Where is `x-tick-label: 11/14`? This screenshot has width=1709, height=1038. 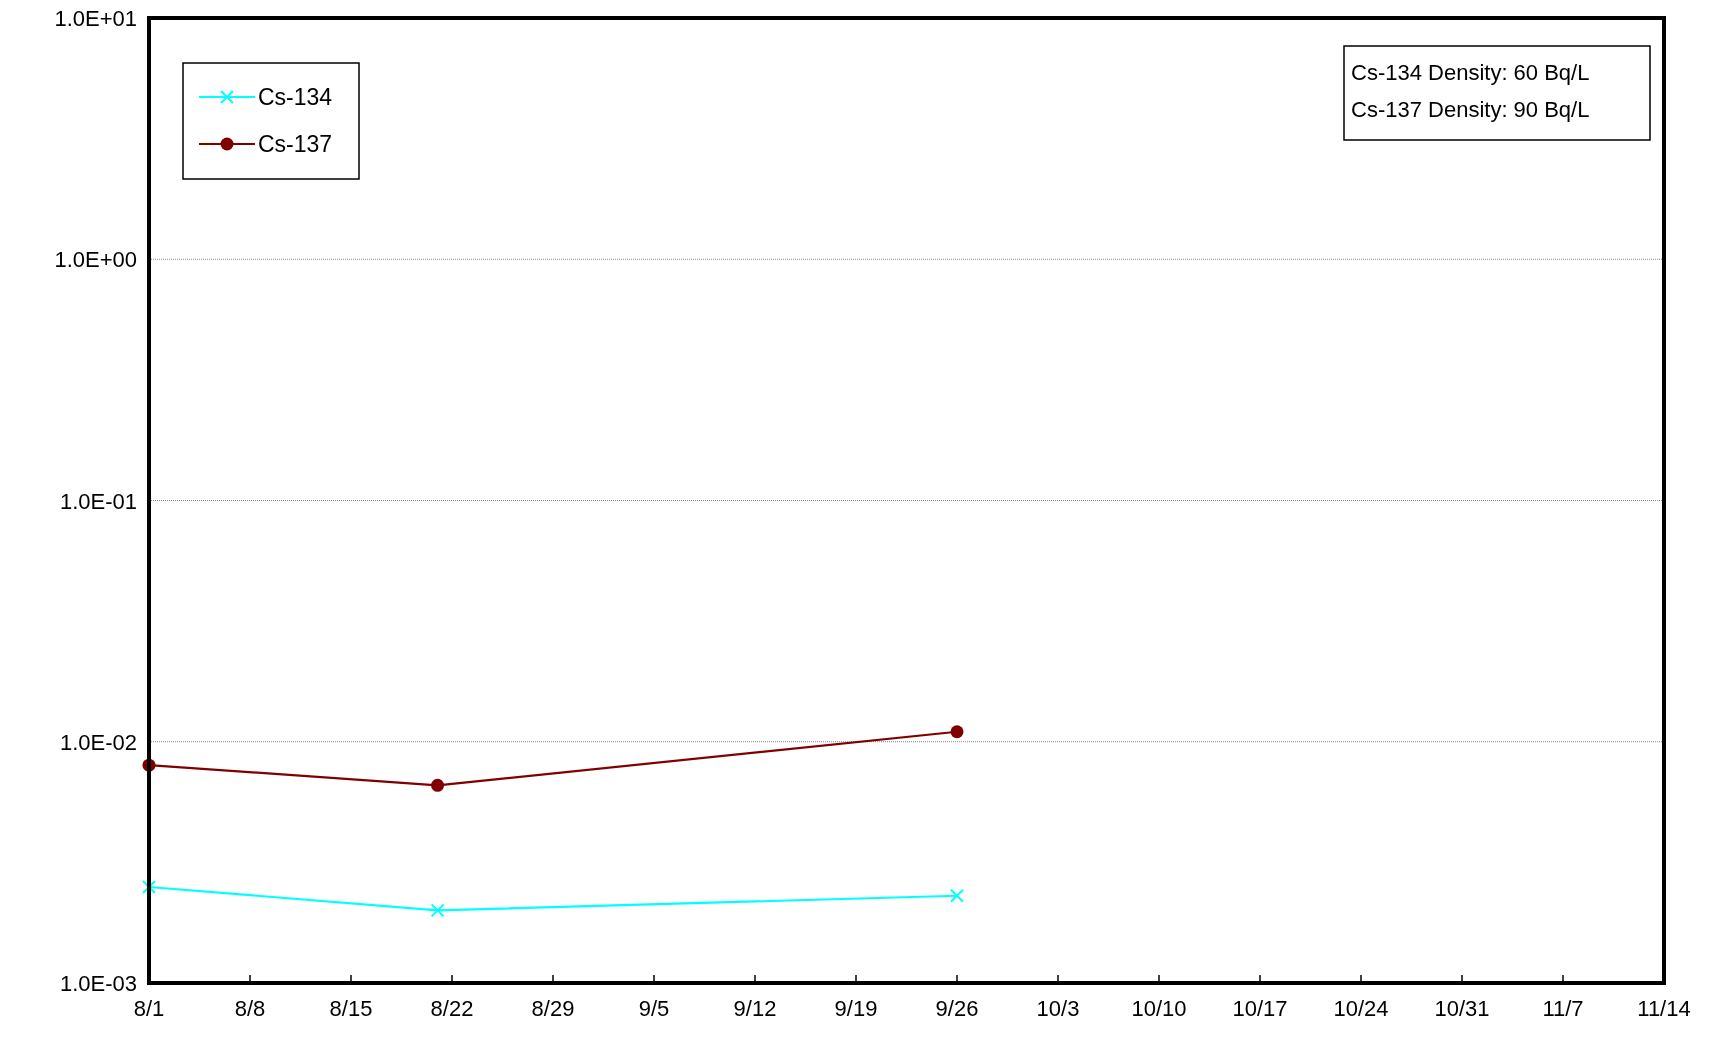
x-tick-label: 11/14 is located at coordinates (1664, 1008).